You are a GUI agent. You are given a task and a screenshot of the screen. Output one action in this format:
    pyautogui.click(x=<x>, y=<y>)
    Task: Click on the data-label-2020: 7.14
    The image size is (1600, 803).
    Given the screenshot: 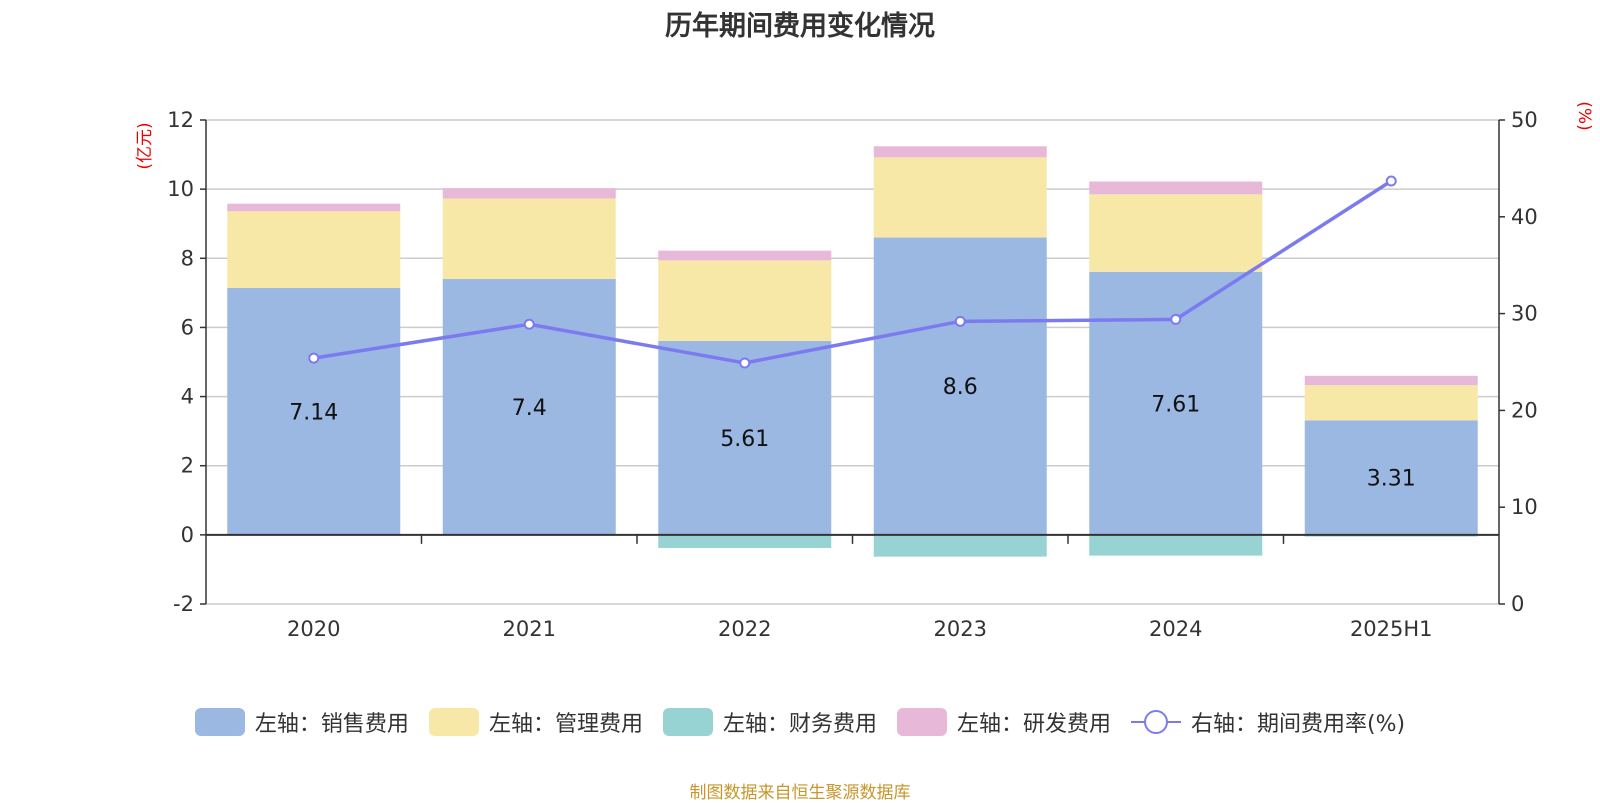 What is the action you would take?
    pyautogui.click(x=313, y=412)
    